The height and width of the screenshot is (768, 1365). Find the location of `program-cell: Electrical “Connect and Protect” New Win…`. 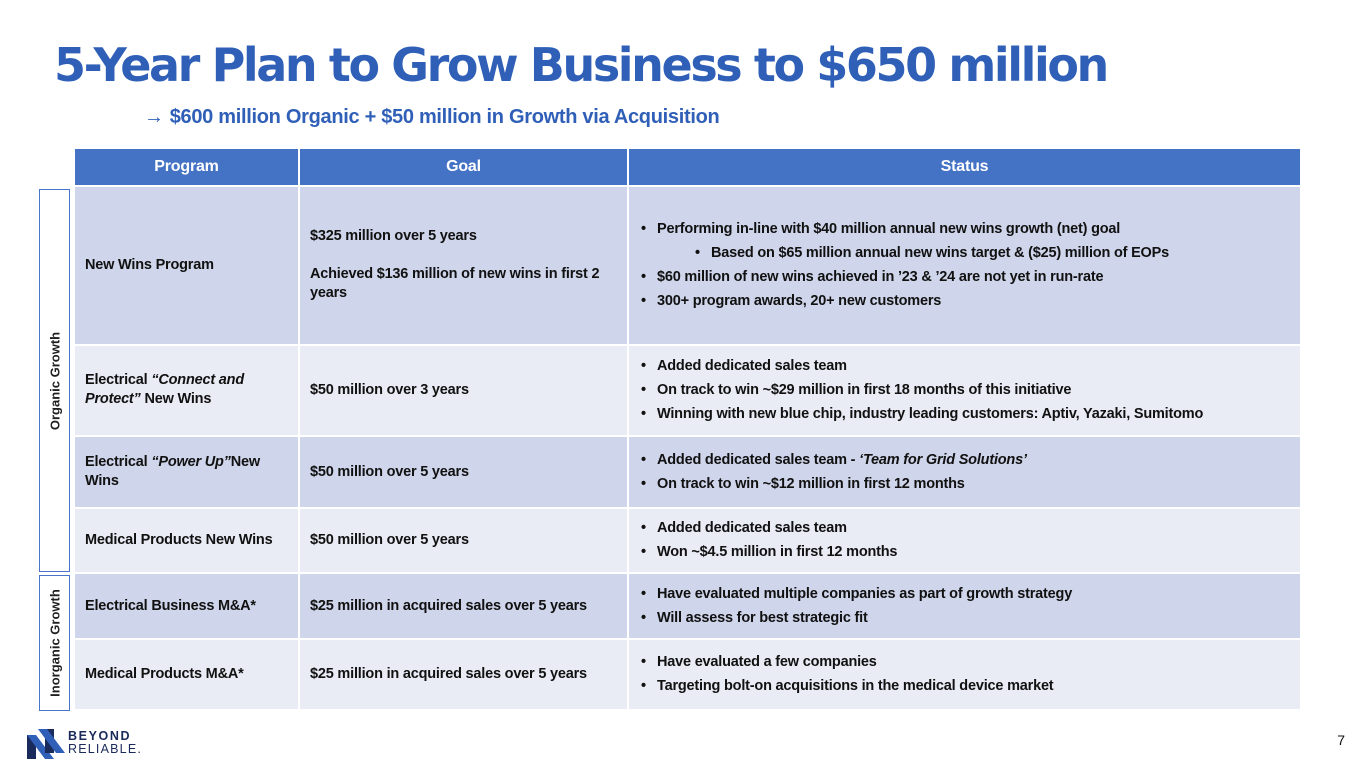

program-cell: Electrical “Connect and Protect” New Win… is located at coordinates (186, 390).